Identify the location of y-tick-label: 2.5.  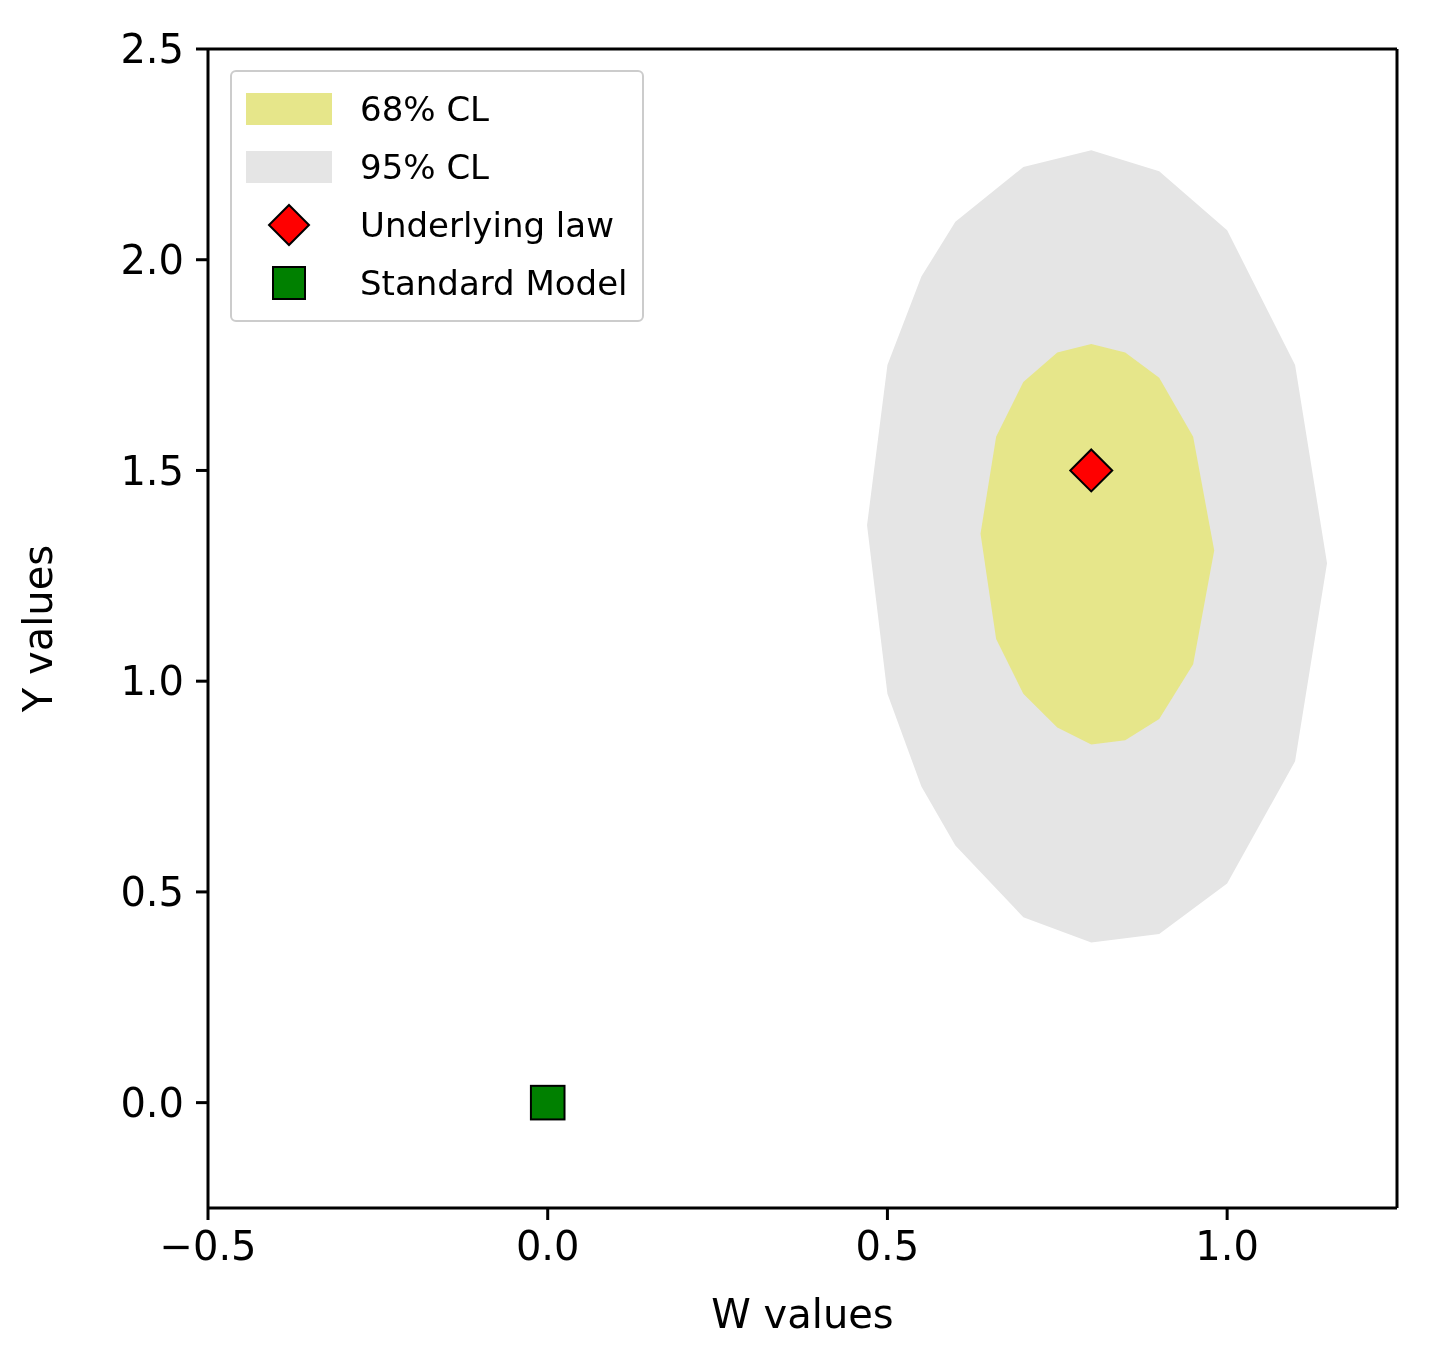
(152, 49).